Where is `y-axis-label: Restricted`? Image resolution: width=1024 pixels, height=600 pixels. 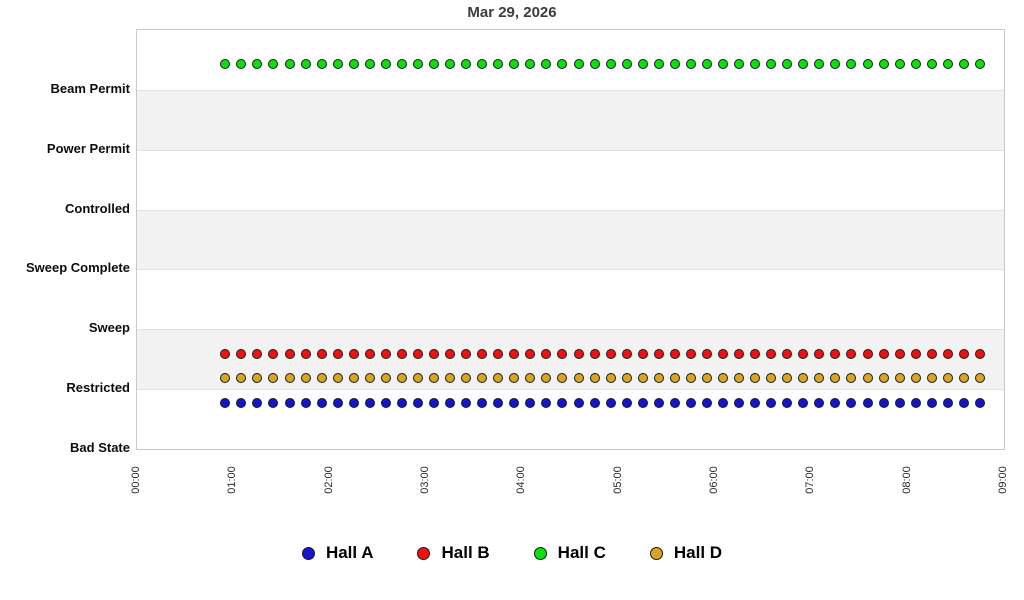
y-axis-label: Restricted is located at coordinates (98, 388).